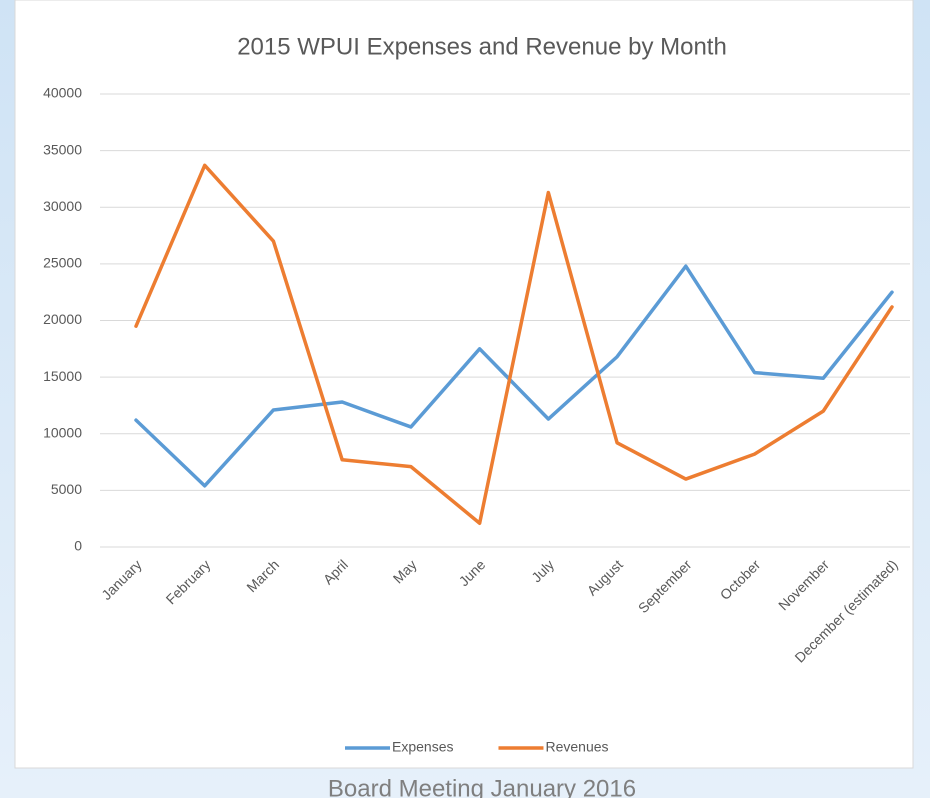 Image resolution: width=930 pixels, height=798 pixels. I want to click on y-tick-label: 15000, so click(62, 376).